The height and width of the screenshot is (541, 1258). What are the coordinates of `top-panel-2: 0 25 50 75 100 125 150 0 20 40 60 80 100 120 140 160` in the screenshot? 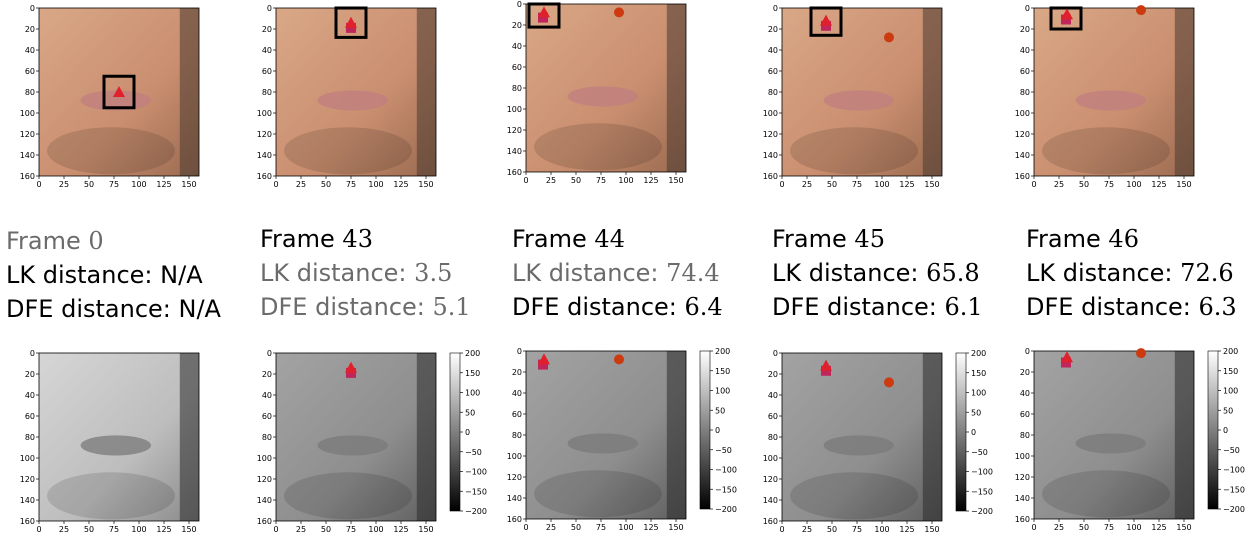 It's located at (599, 94).